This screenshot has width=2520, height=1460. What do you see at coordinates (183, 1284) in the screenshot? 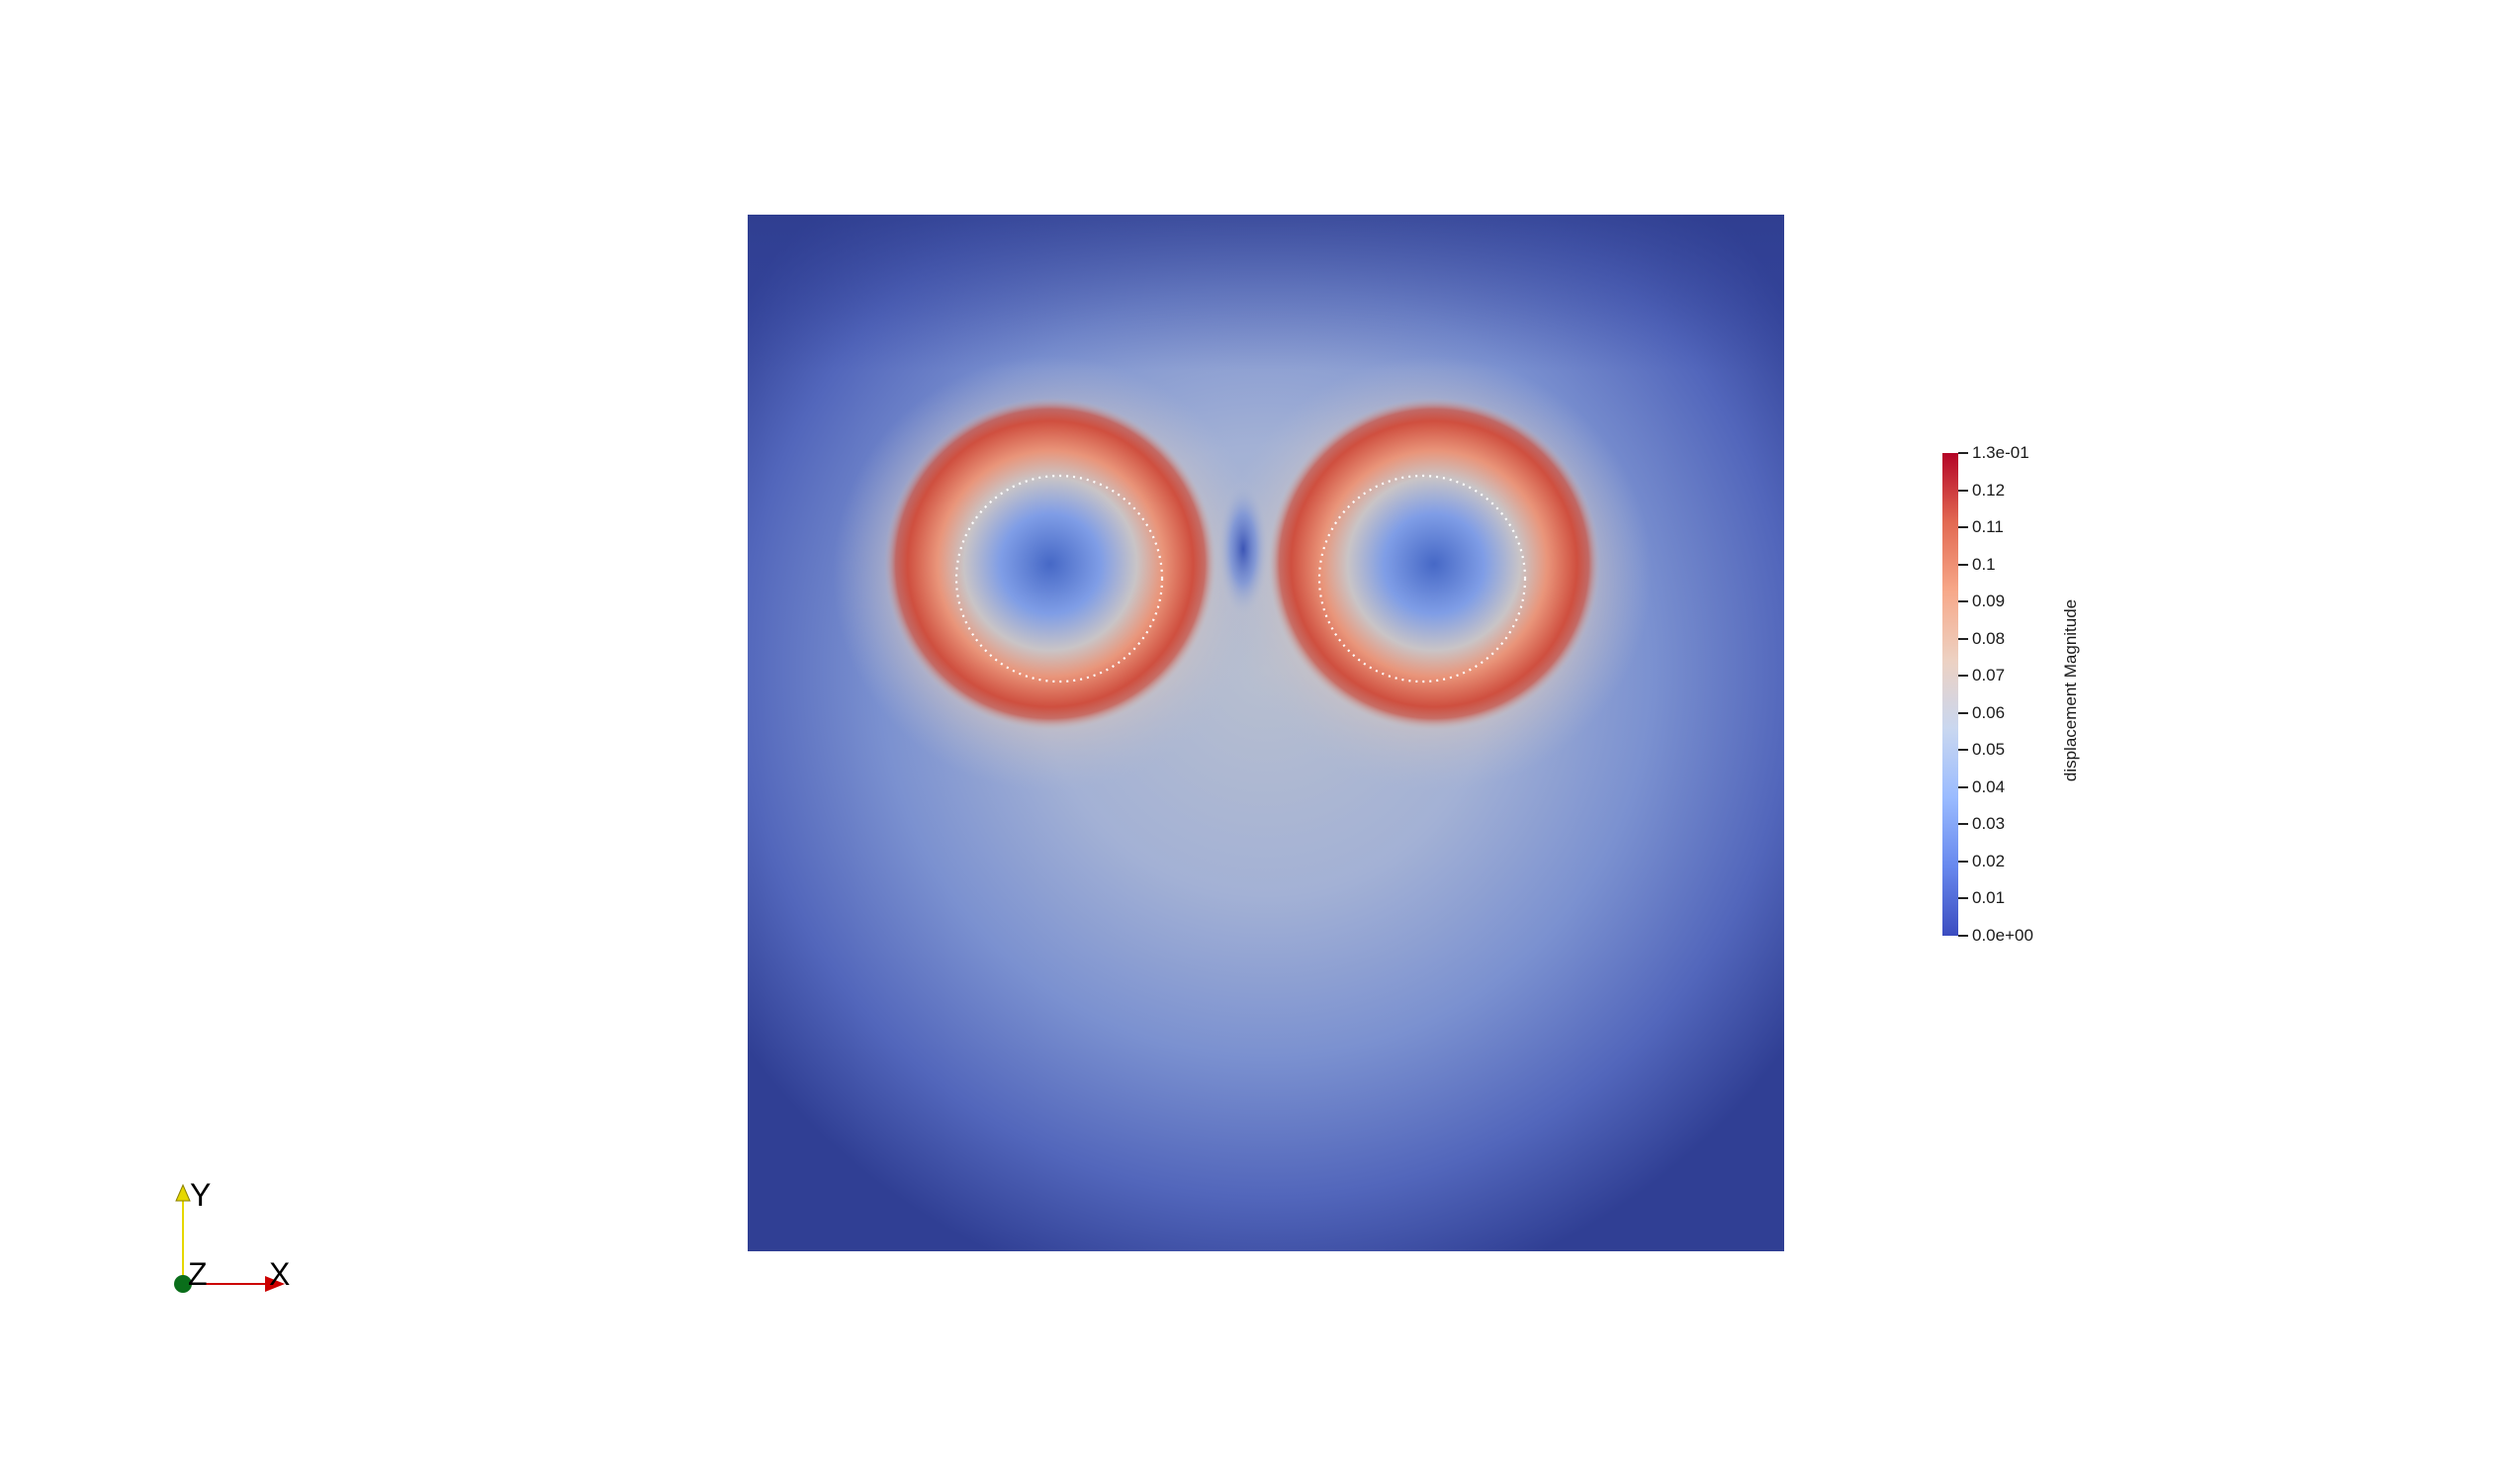
I see `z-axis-dot-icon` at bounding box center [183, 1284].